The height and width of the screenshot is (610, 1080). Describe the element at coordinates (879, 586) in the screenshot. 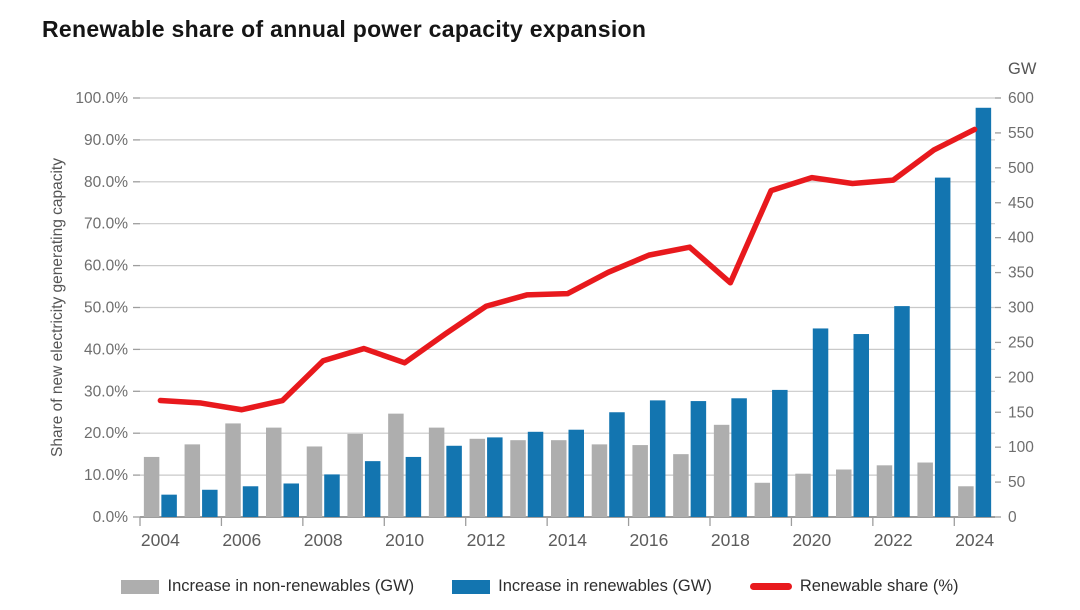

I see `legend-label: Renewable share (%)` at that location.